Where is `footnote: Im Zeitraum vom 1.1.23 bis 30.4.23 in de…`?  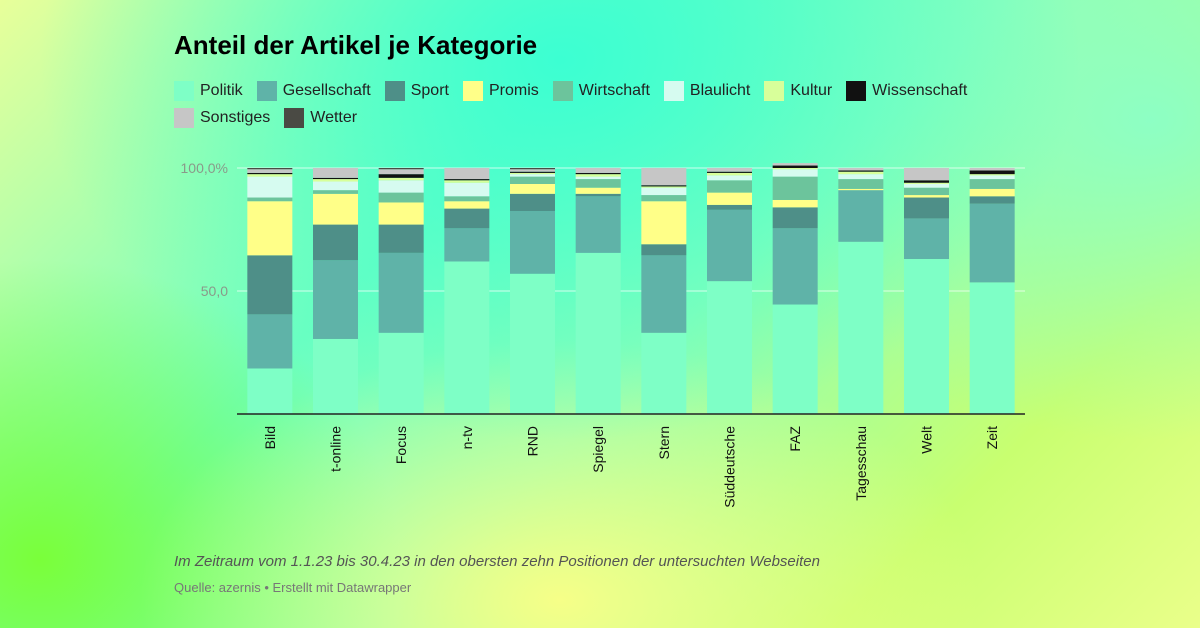 footnote: Im Zeitraum vom 1.1.23 bis 30.4.23 in de… is located at coordinates (497, 561).